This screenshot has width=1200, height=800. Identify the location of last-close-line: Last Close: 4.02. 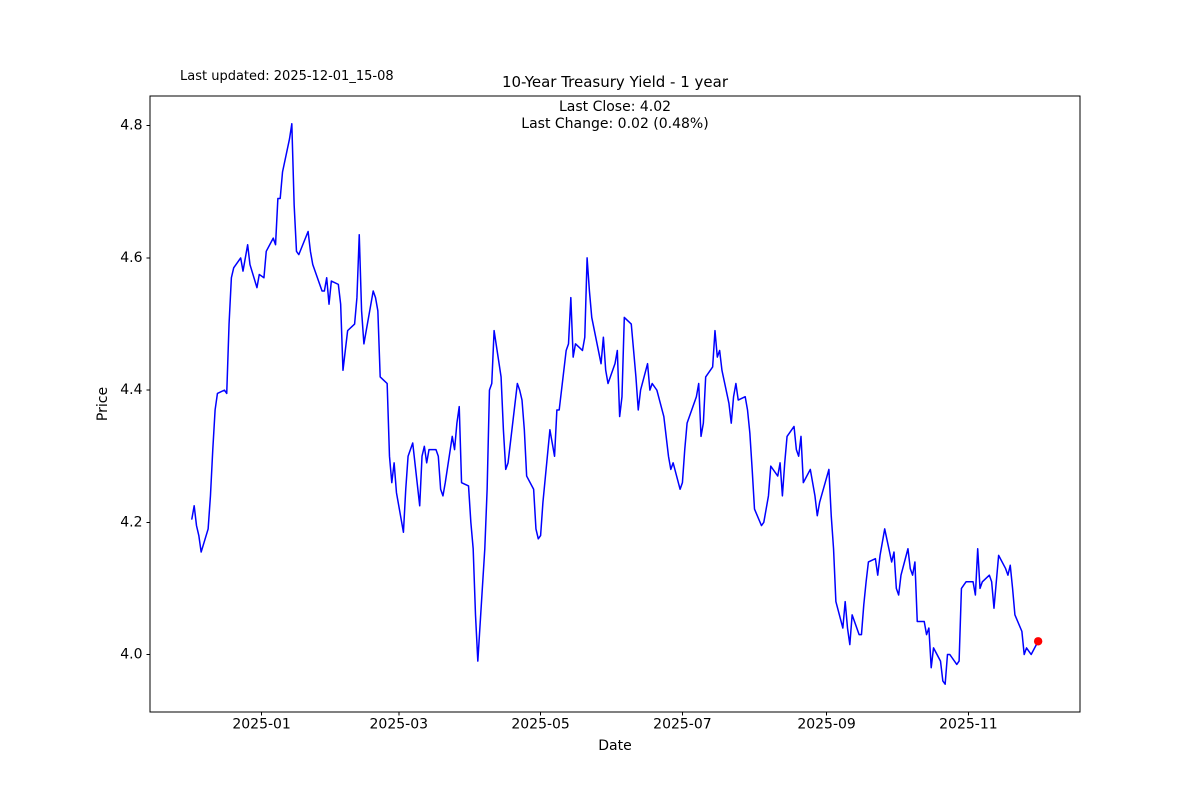
(615, 107).